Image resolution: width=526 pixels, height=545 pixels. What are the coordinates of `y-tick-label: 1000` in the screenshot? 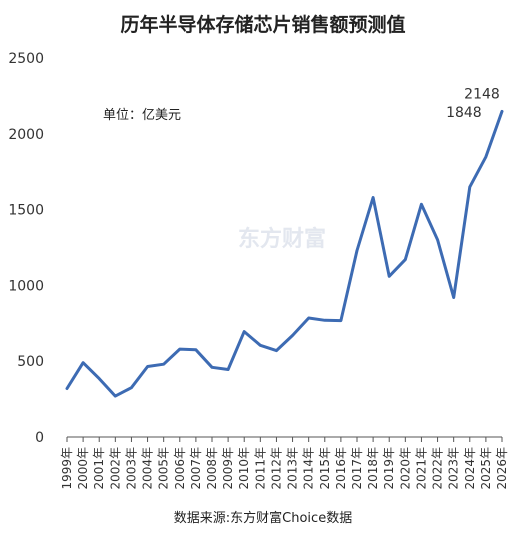 It's located at (26, 286).